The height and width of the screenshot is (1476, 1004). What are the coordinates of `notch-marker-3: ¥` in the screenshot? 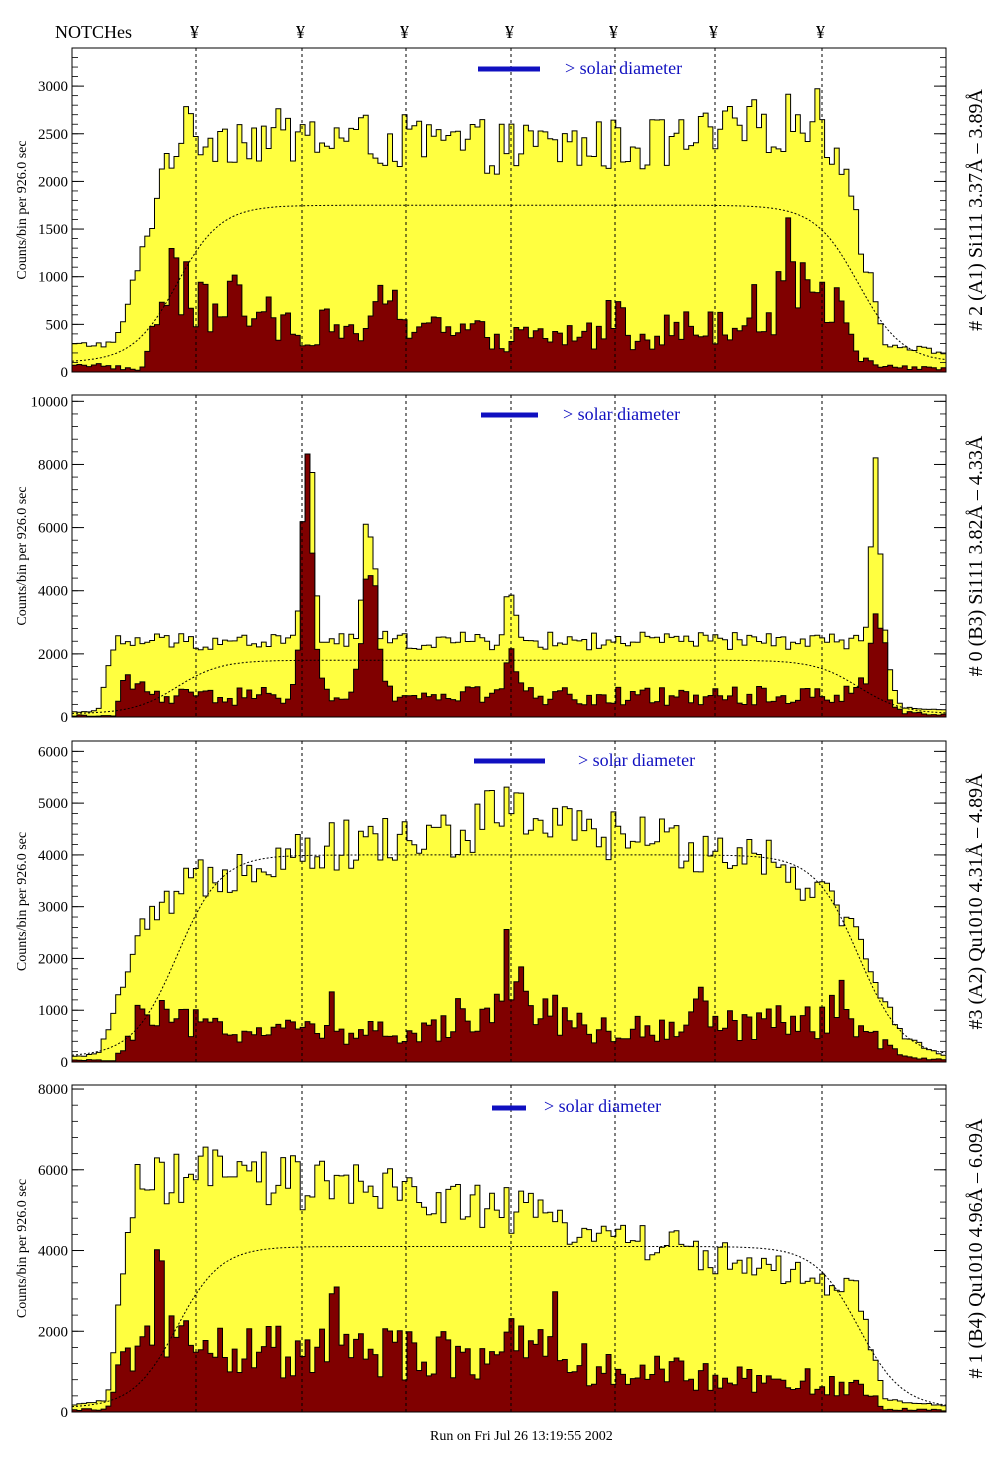 It's located at (404, 32).